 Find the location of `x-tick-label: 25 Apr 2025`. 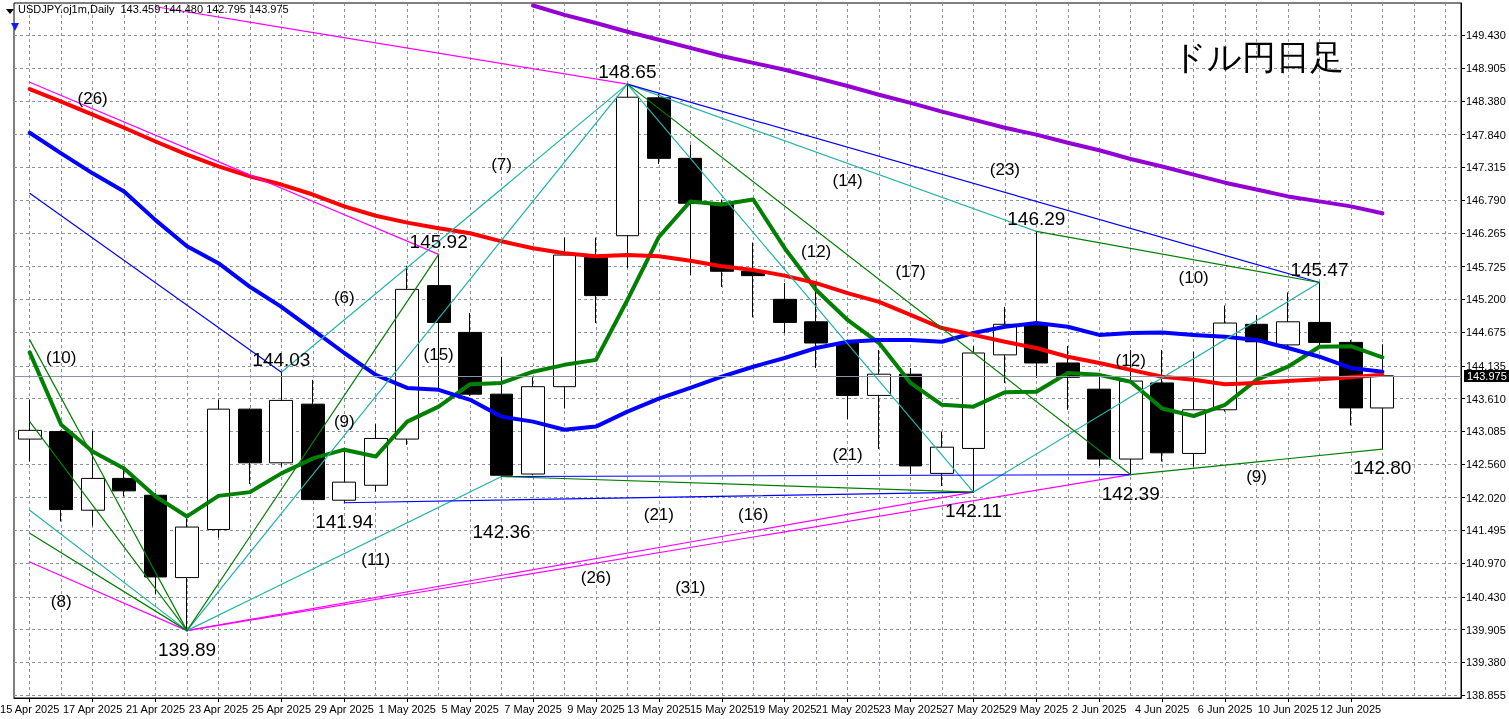

x-tick-label: 25 Apr 2025 is located at coordinates (281, 708).